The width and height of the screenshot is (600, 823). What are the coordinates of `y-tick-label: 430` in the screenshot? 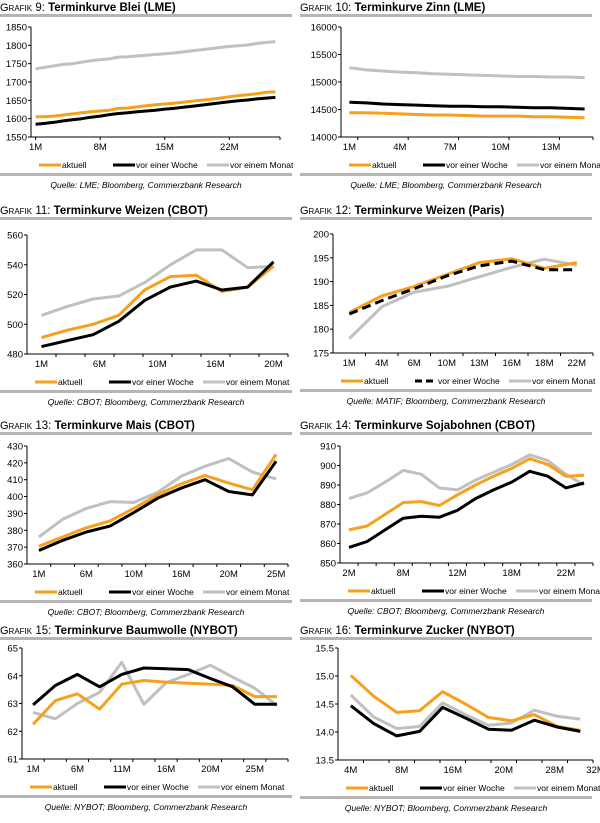 It's located at (15, 447).